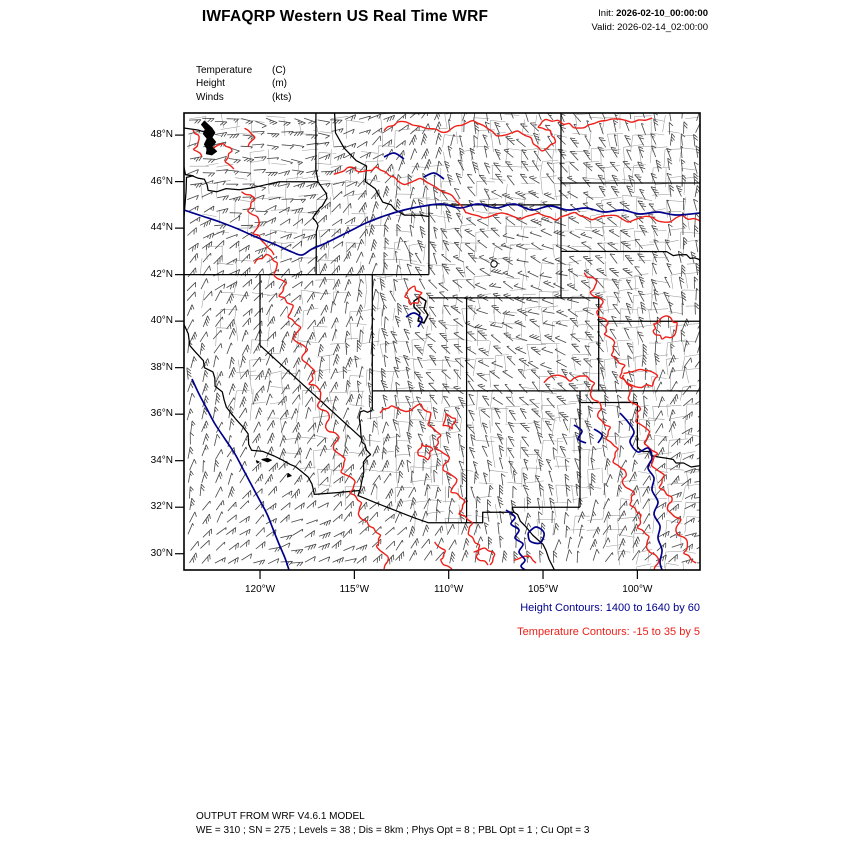 The width and height of the screenshot is (850, 850). What do you see at coordinates (662, 13) in the screenshot?
I see `init-value: 2026-02-10_00:00:00` at bounding box center [662, 13].